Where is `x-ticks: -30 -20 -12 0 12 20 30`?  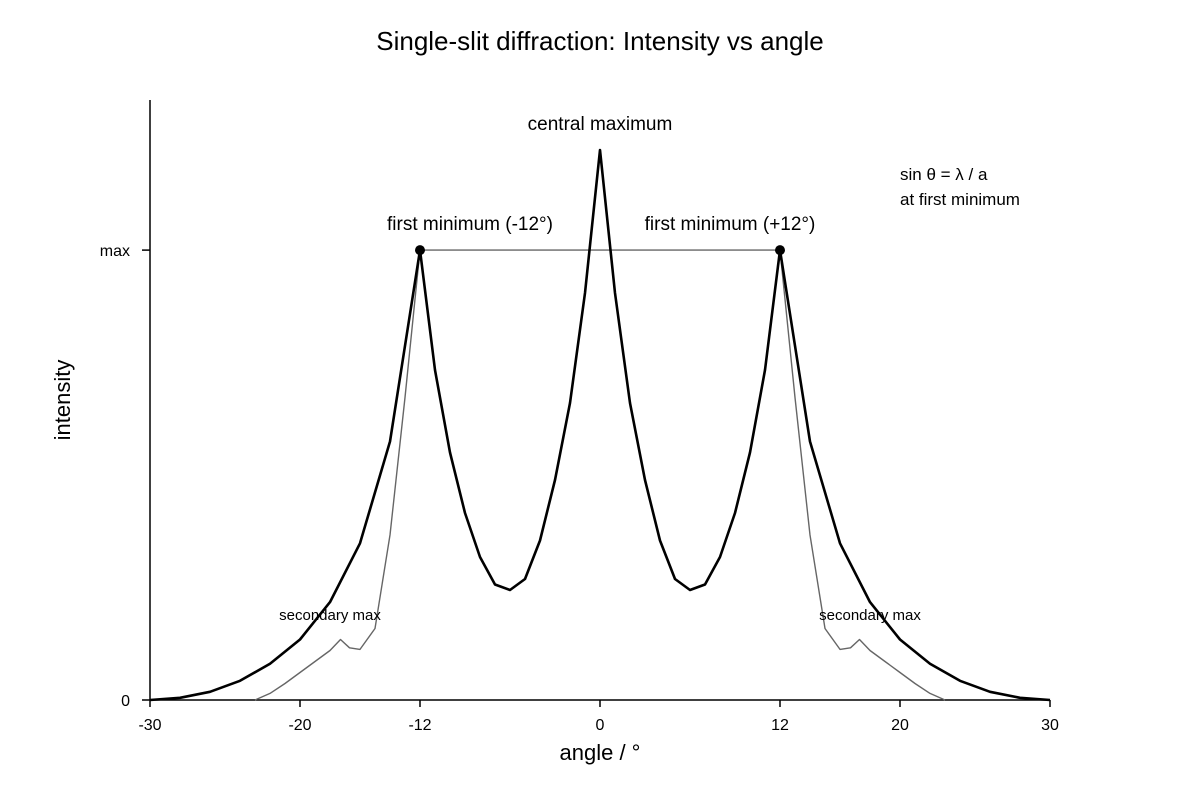 x-ticks: -30 -20 -12 0 12 20 30 is located at coordinates (598, 717).